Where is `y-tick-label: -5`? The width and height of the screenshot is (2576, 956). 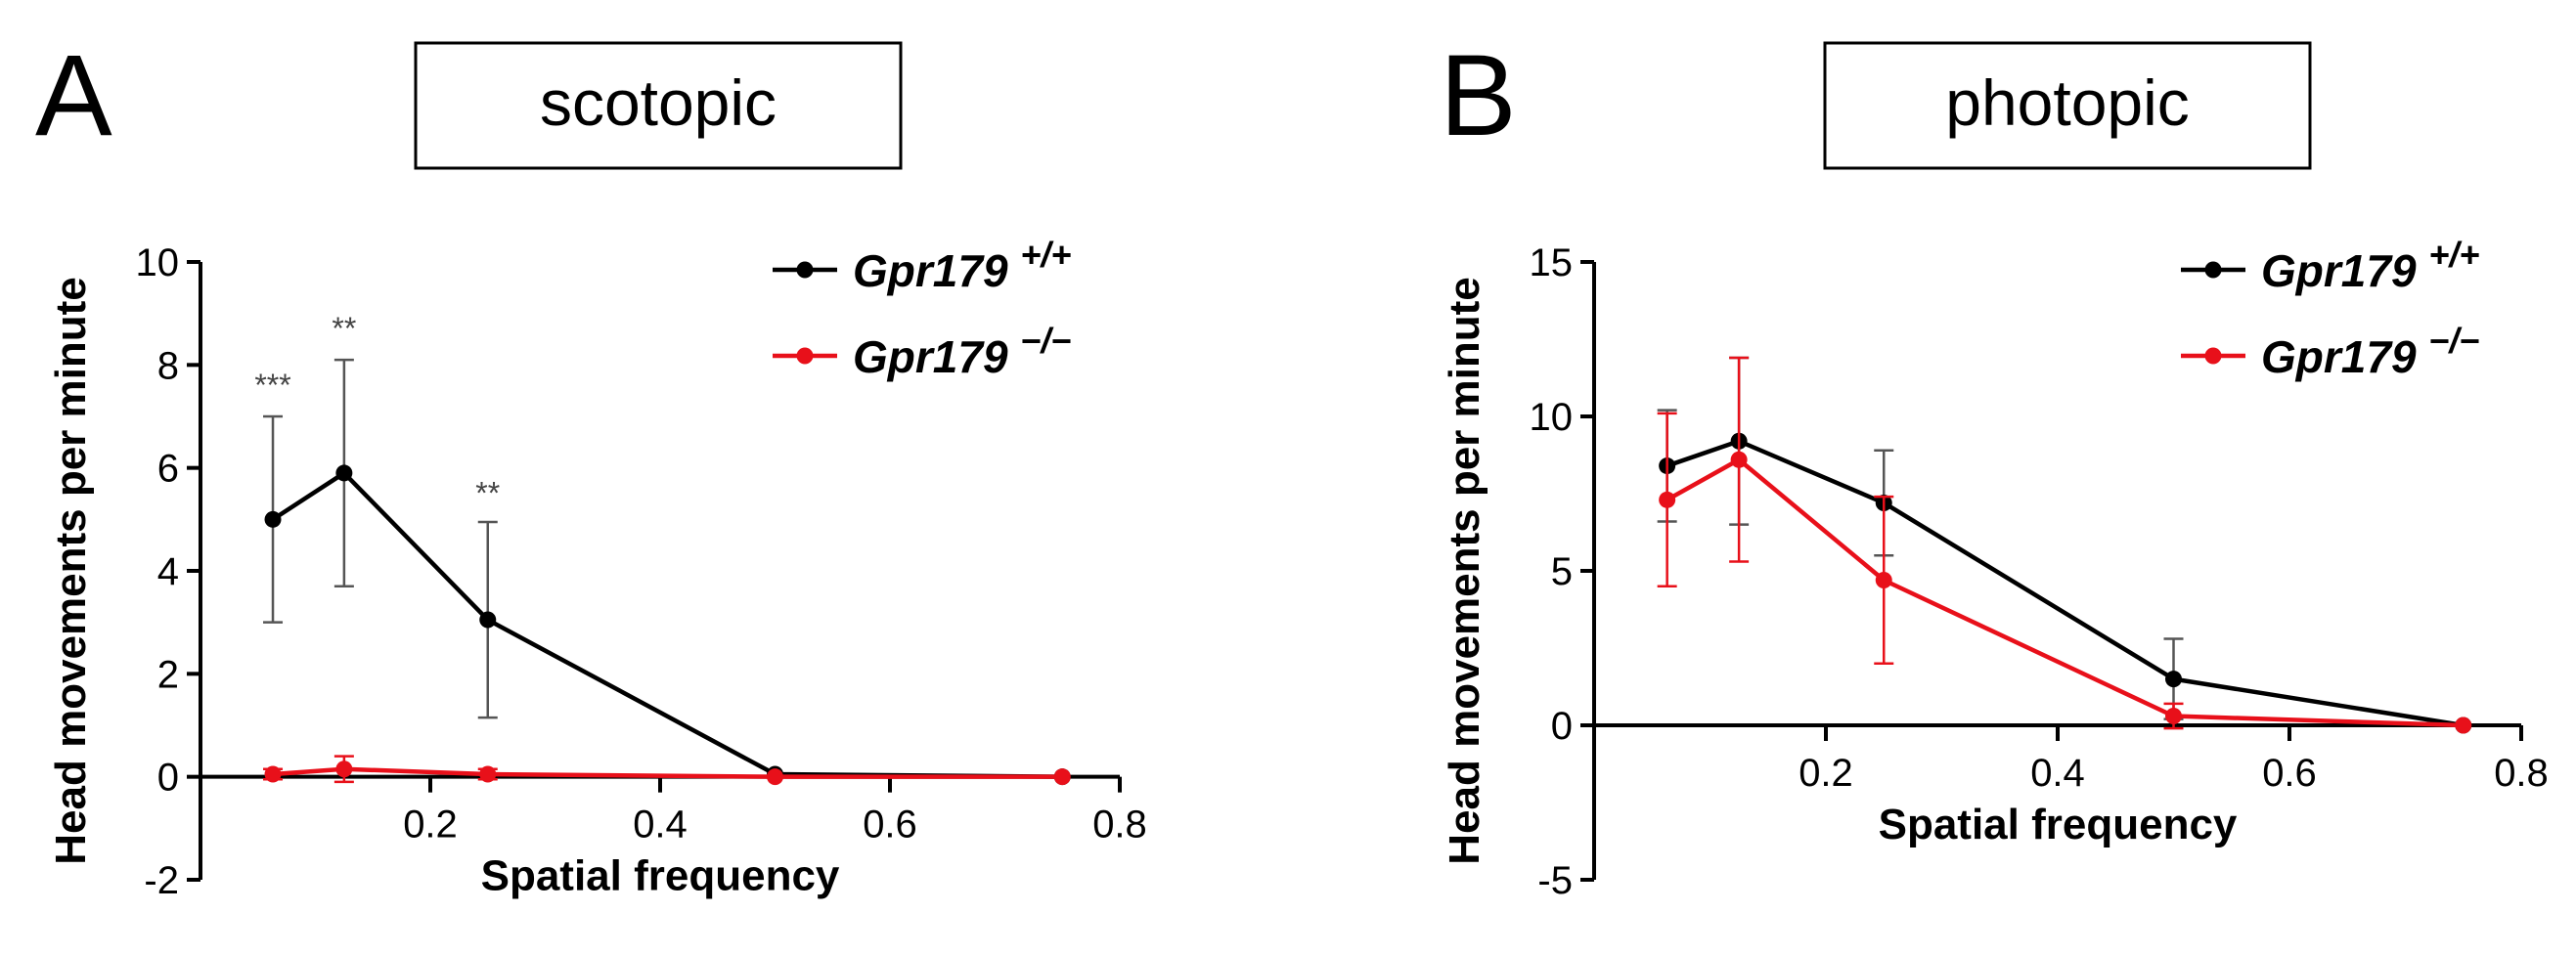 y-tick-label: -5 is located at coordinates (1555, 880).